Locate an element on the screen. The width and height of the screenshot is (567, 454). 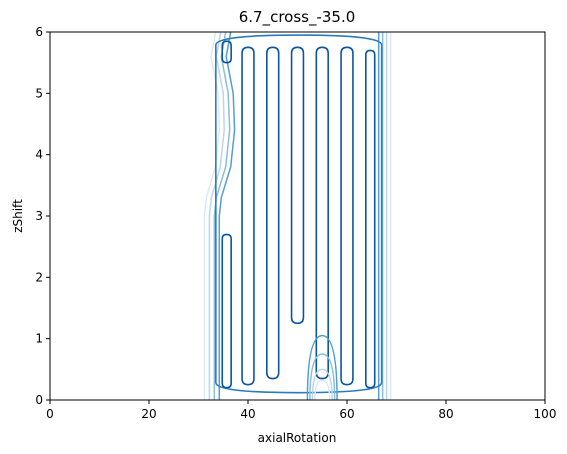
y-axis-label: zShift is located at coordinates (18, 216).